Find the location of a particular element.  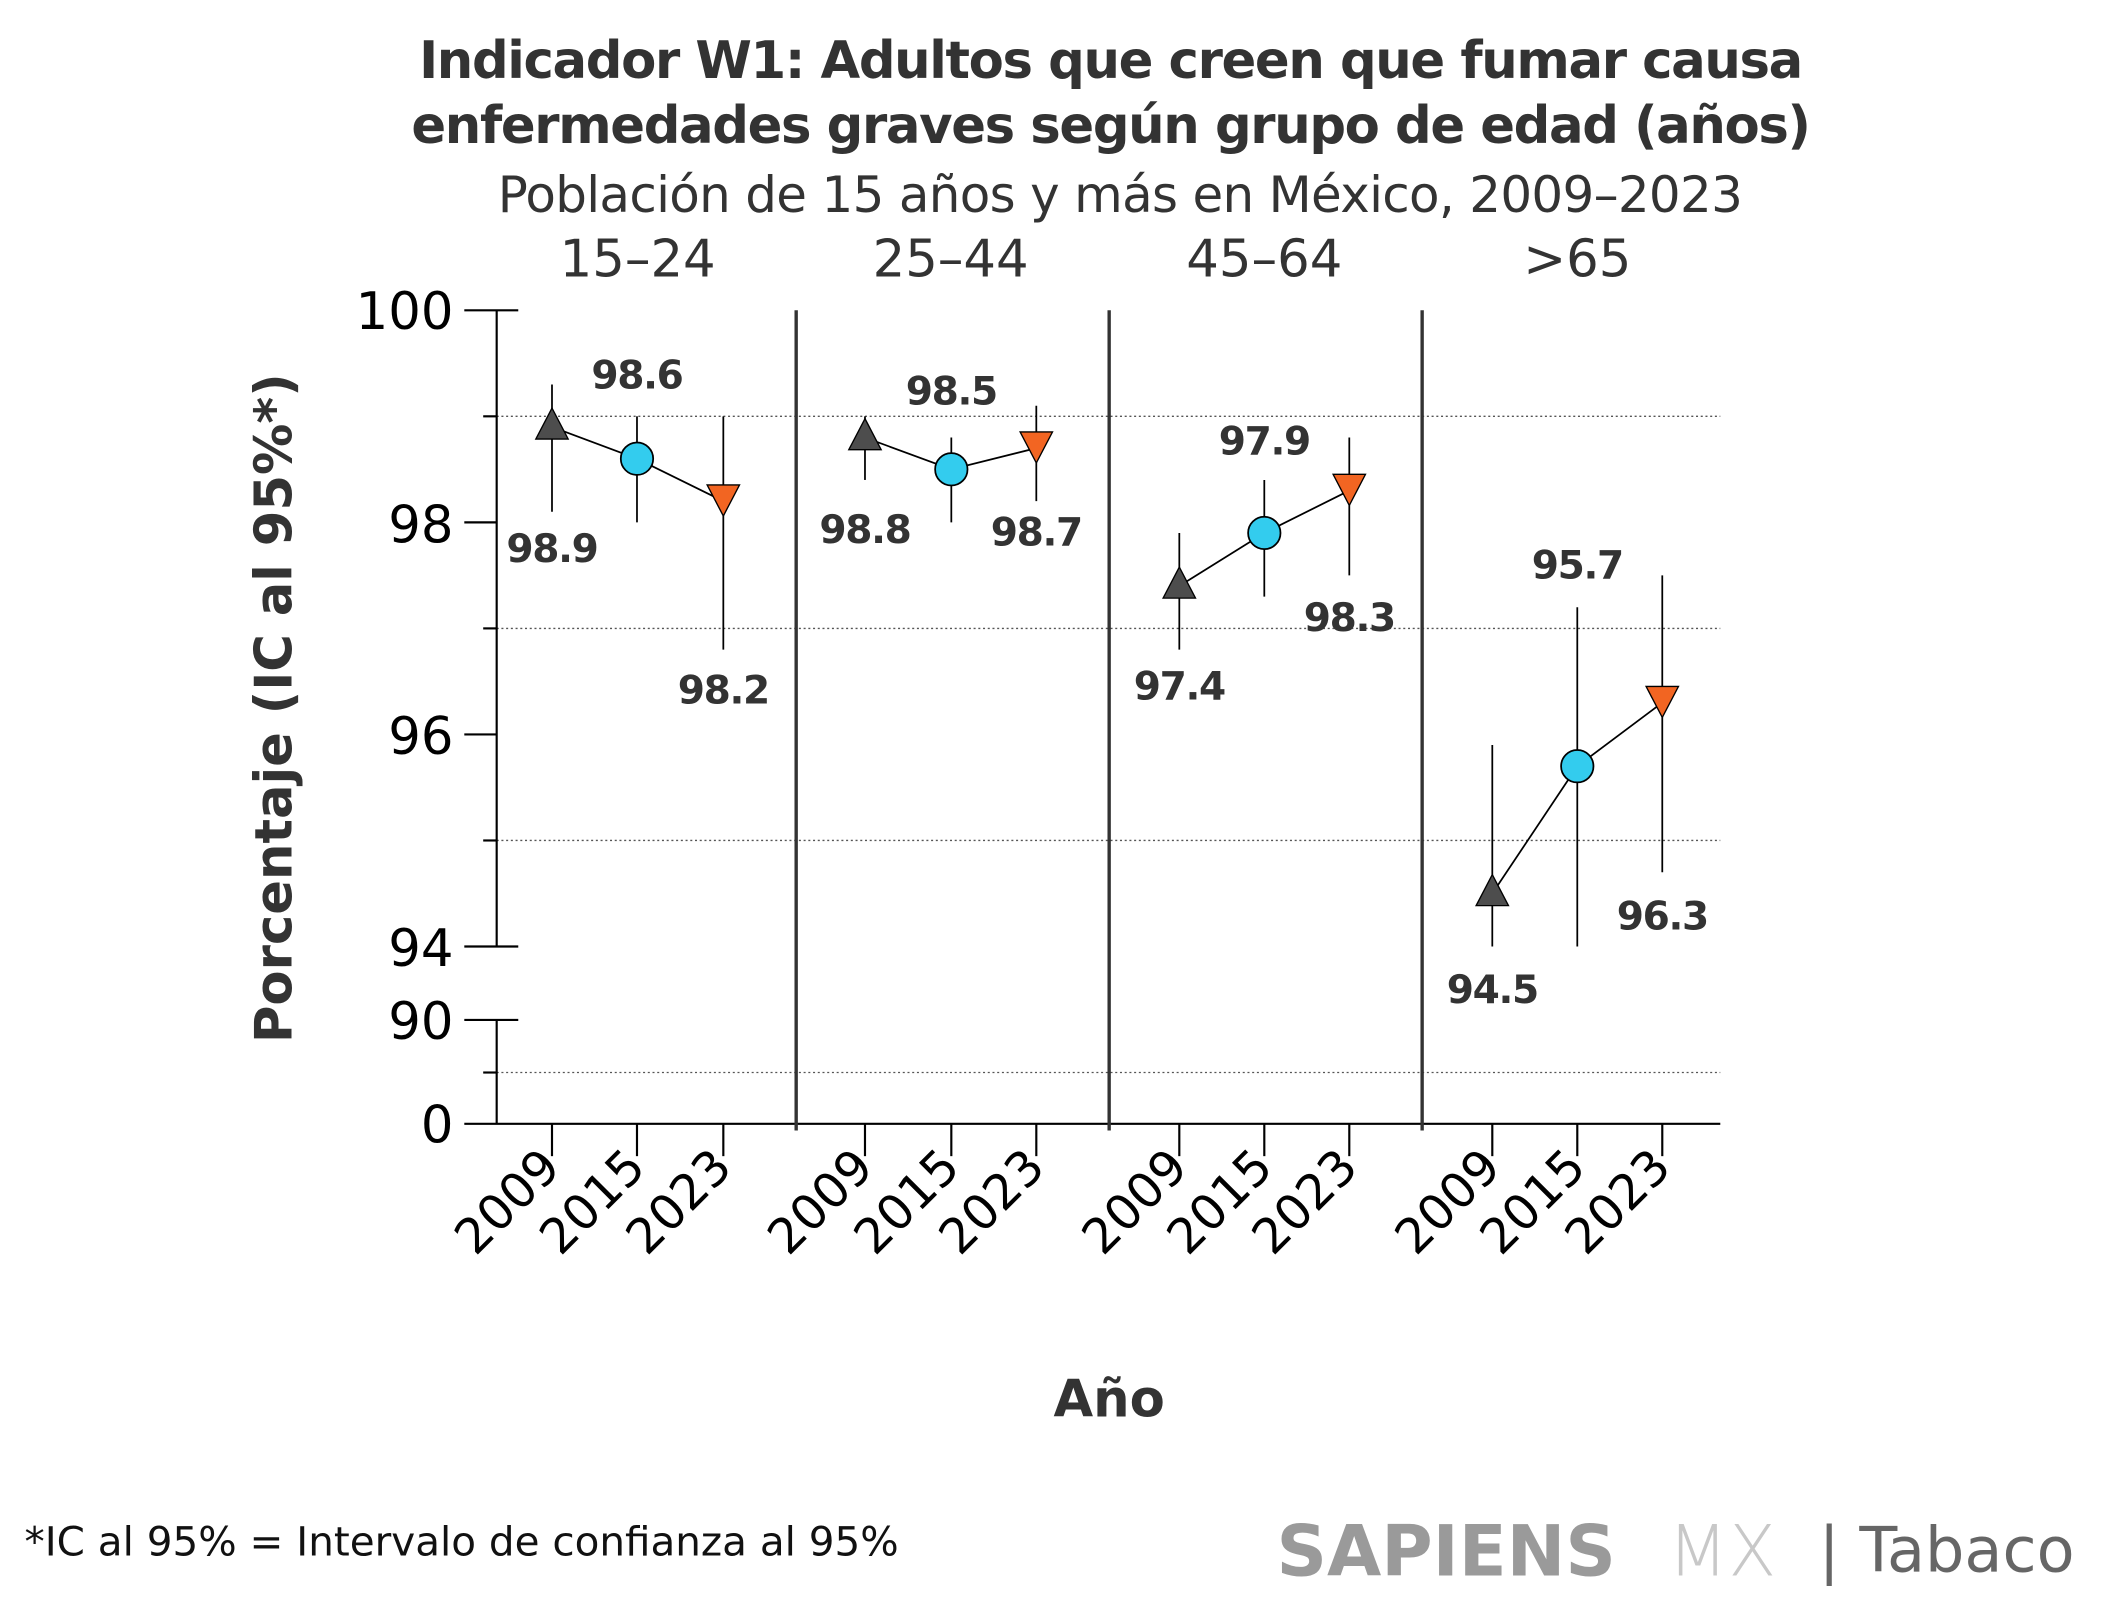

y-tick-label: 0 is located at coordinates (437, 1126).